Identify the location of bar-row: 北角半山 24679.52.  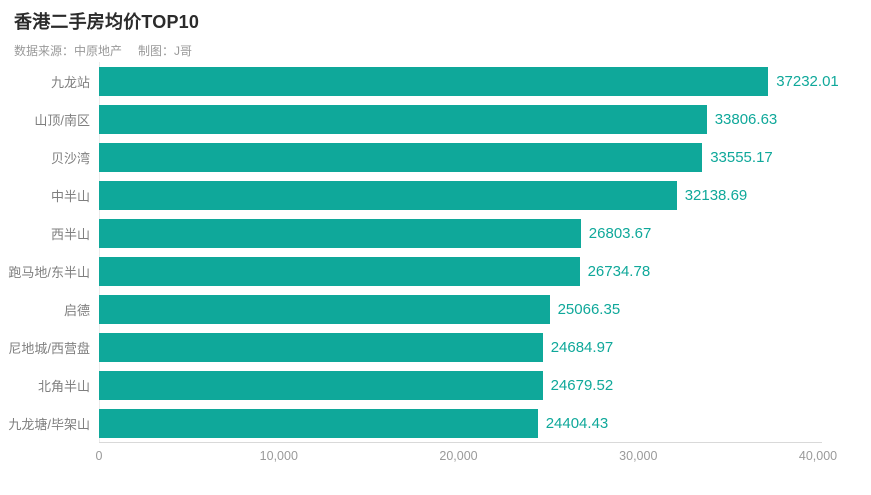
(430, 385).